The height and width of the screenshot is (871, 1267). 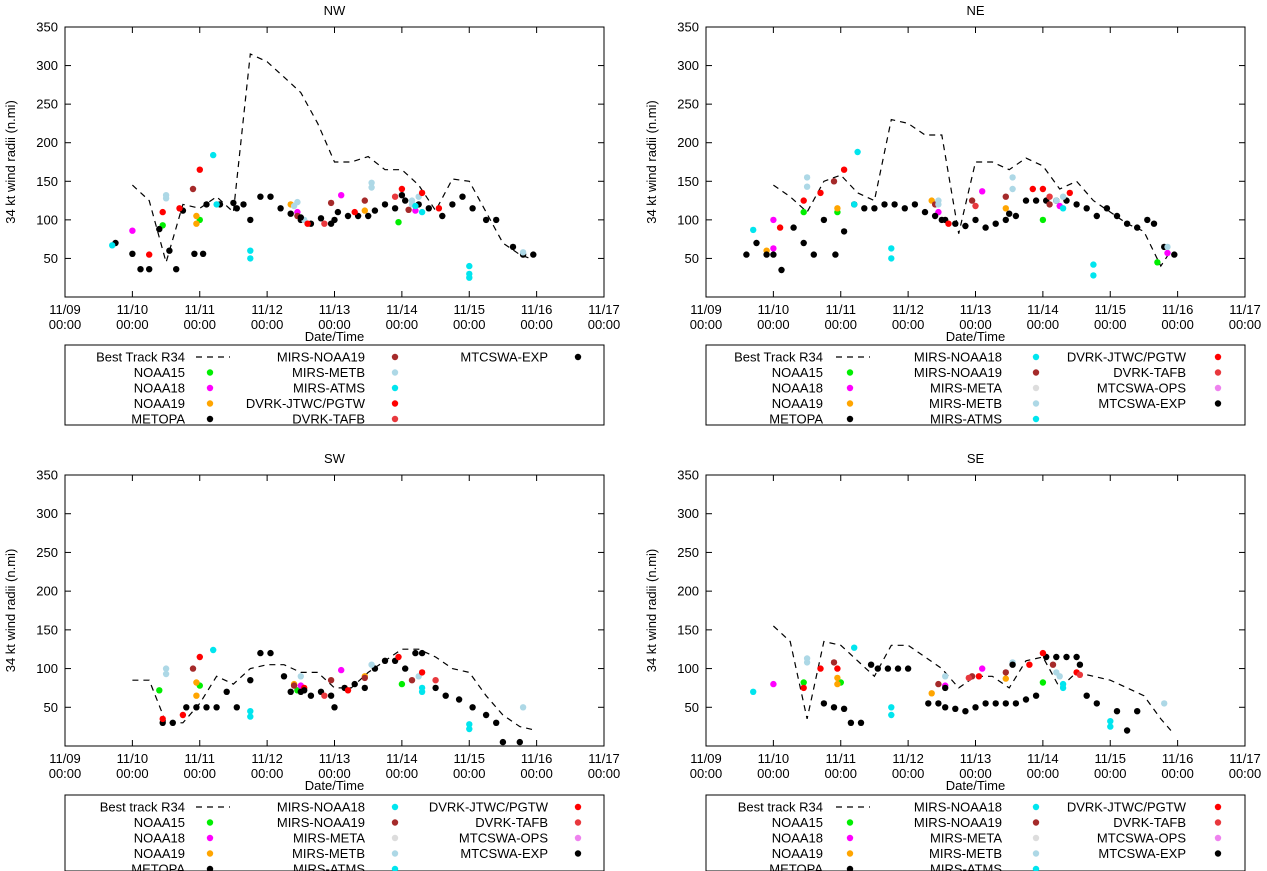 I want to click on series-dvrk-jtwc-pgtw, so click(x=294, y=212).